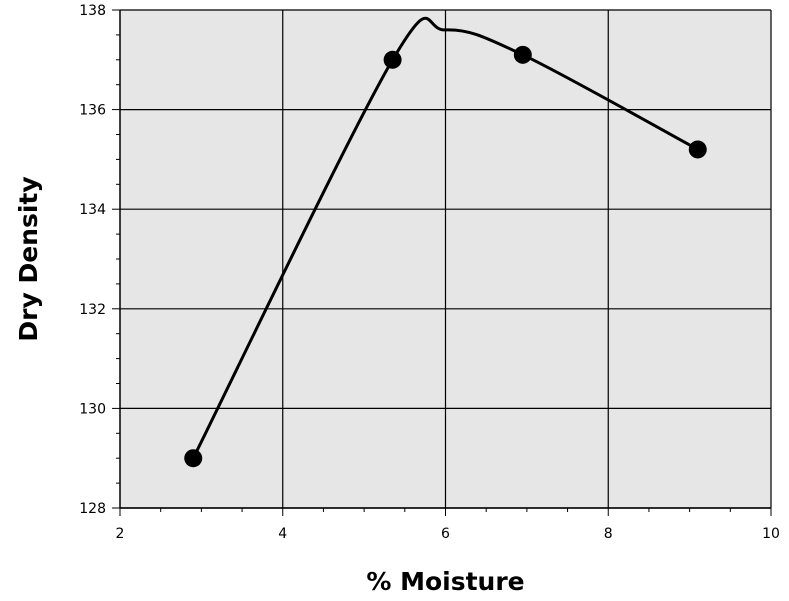 The image size is (789, 601). What do you see at coordinates (120, 534) in the screenshot?
I see `x-tick-label: 2` at bounding box center [120, 534].